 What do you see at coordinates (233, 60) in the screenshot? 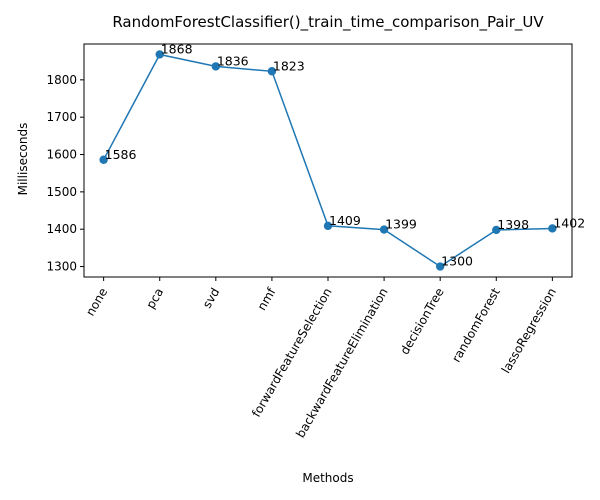
I see `data-label: 1836` at bounding box center [233, 60].